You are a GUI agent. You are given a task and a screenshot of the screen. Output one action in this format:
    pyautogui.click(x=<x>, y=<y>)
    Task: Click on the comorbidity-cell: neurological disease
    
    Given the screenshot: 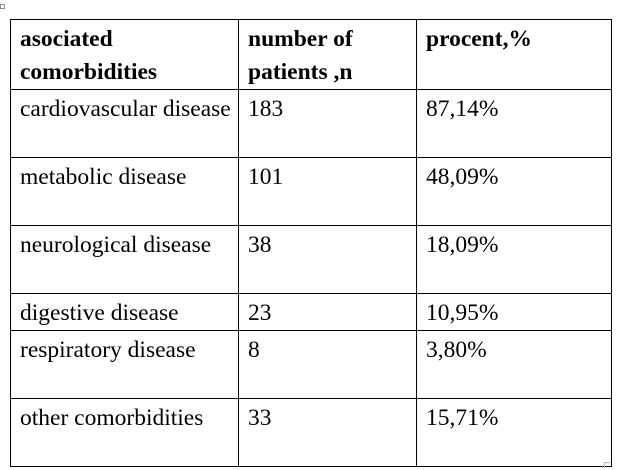 What is the action you would take?
    pyautogui.click(x=124, y=259)
    